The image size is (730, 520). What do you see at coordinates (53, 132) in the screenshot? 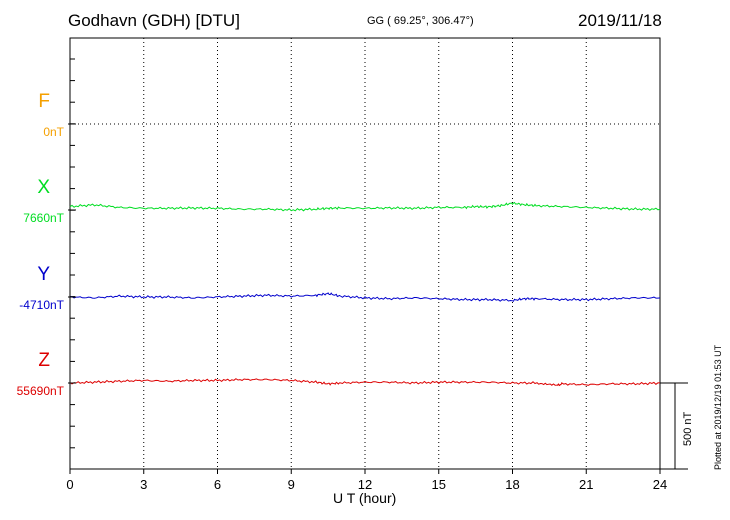
I see `channel-baseline-f: 0nT` at bounding box center [53, 132].